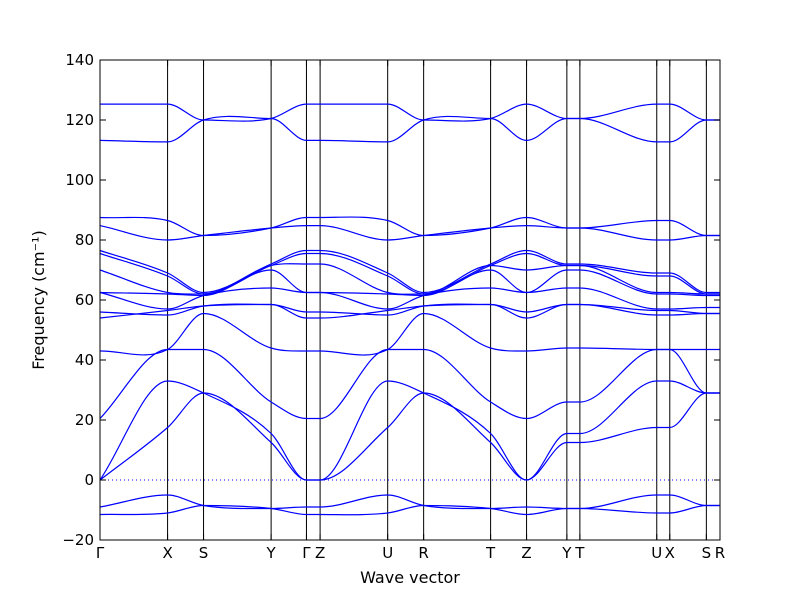  What do you see at coordinates (79, 60) in the screenshot?
I see `y-tick-label: 140` at bounding box center [79, 60].